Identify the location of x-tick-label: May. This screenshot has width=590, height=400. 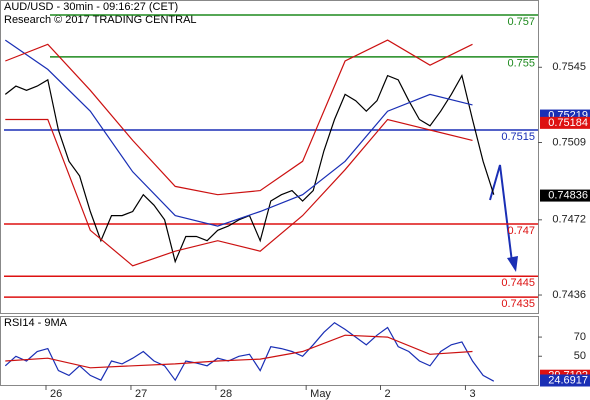
(320, 394).